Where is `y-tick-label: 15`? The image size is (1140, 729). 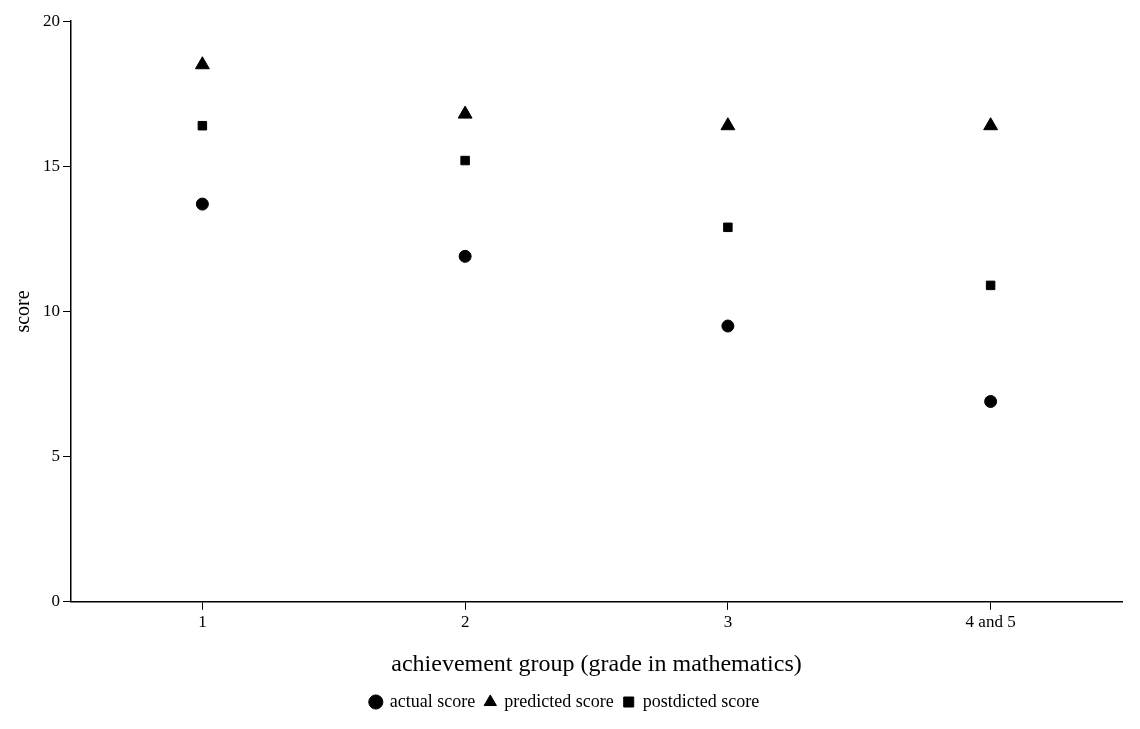 y-tick-label: 15 is located at coordinates (51, 165).